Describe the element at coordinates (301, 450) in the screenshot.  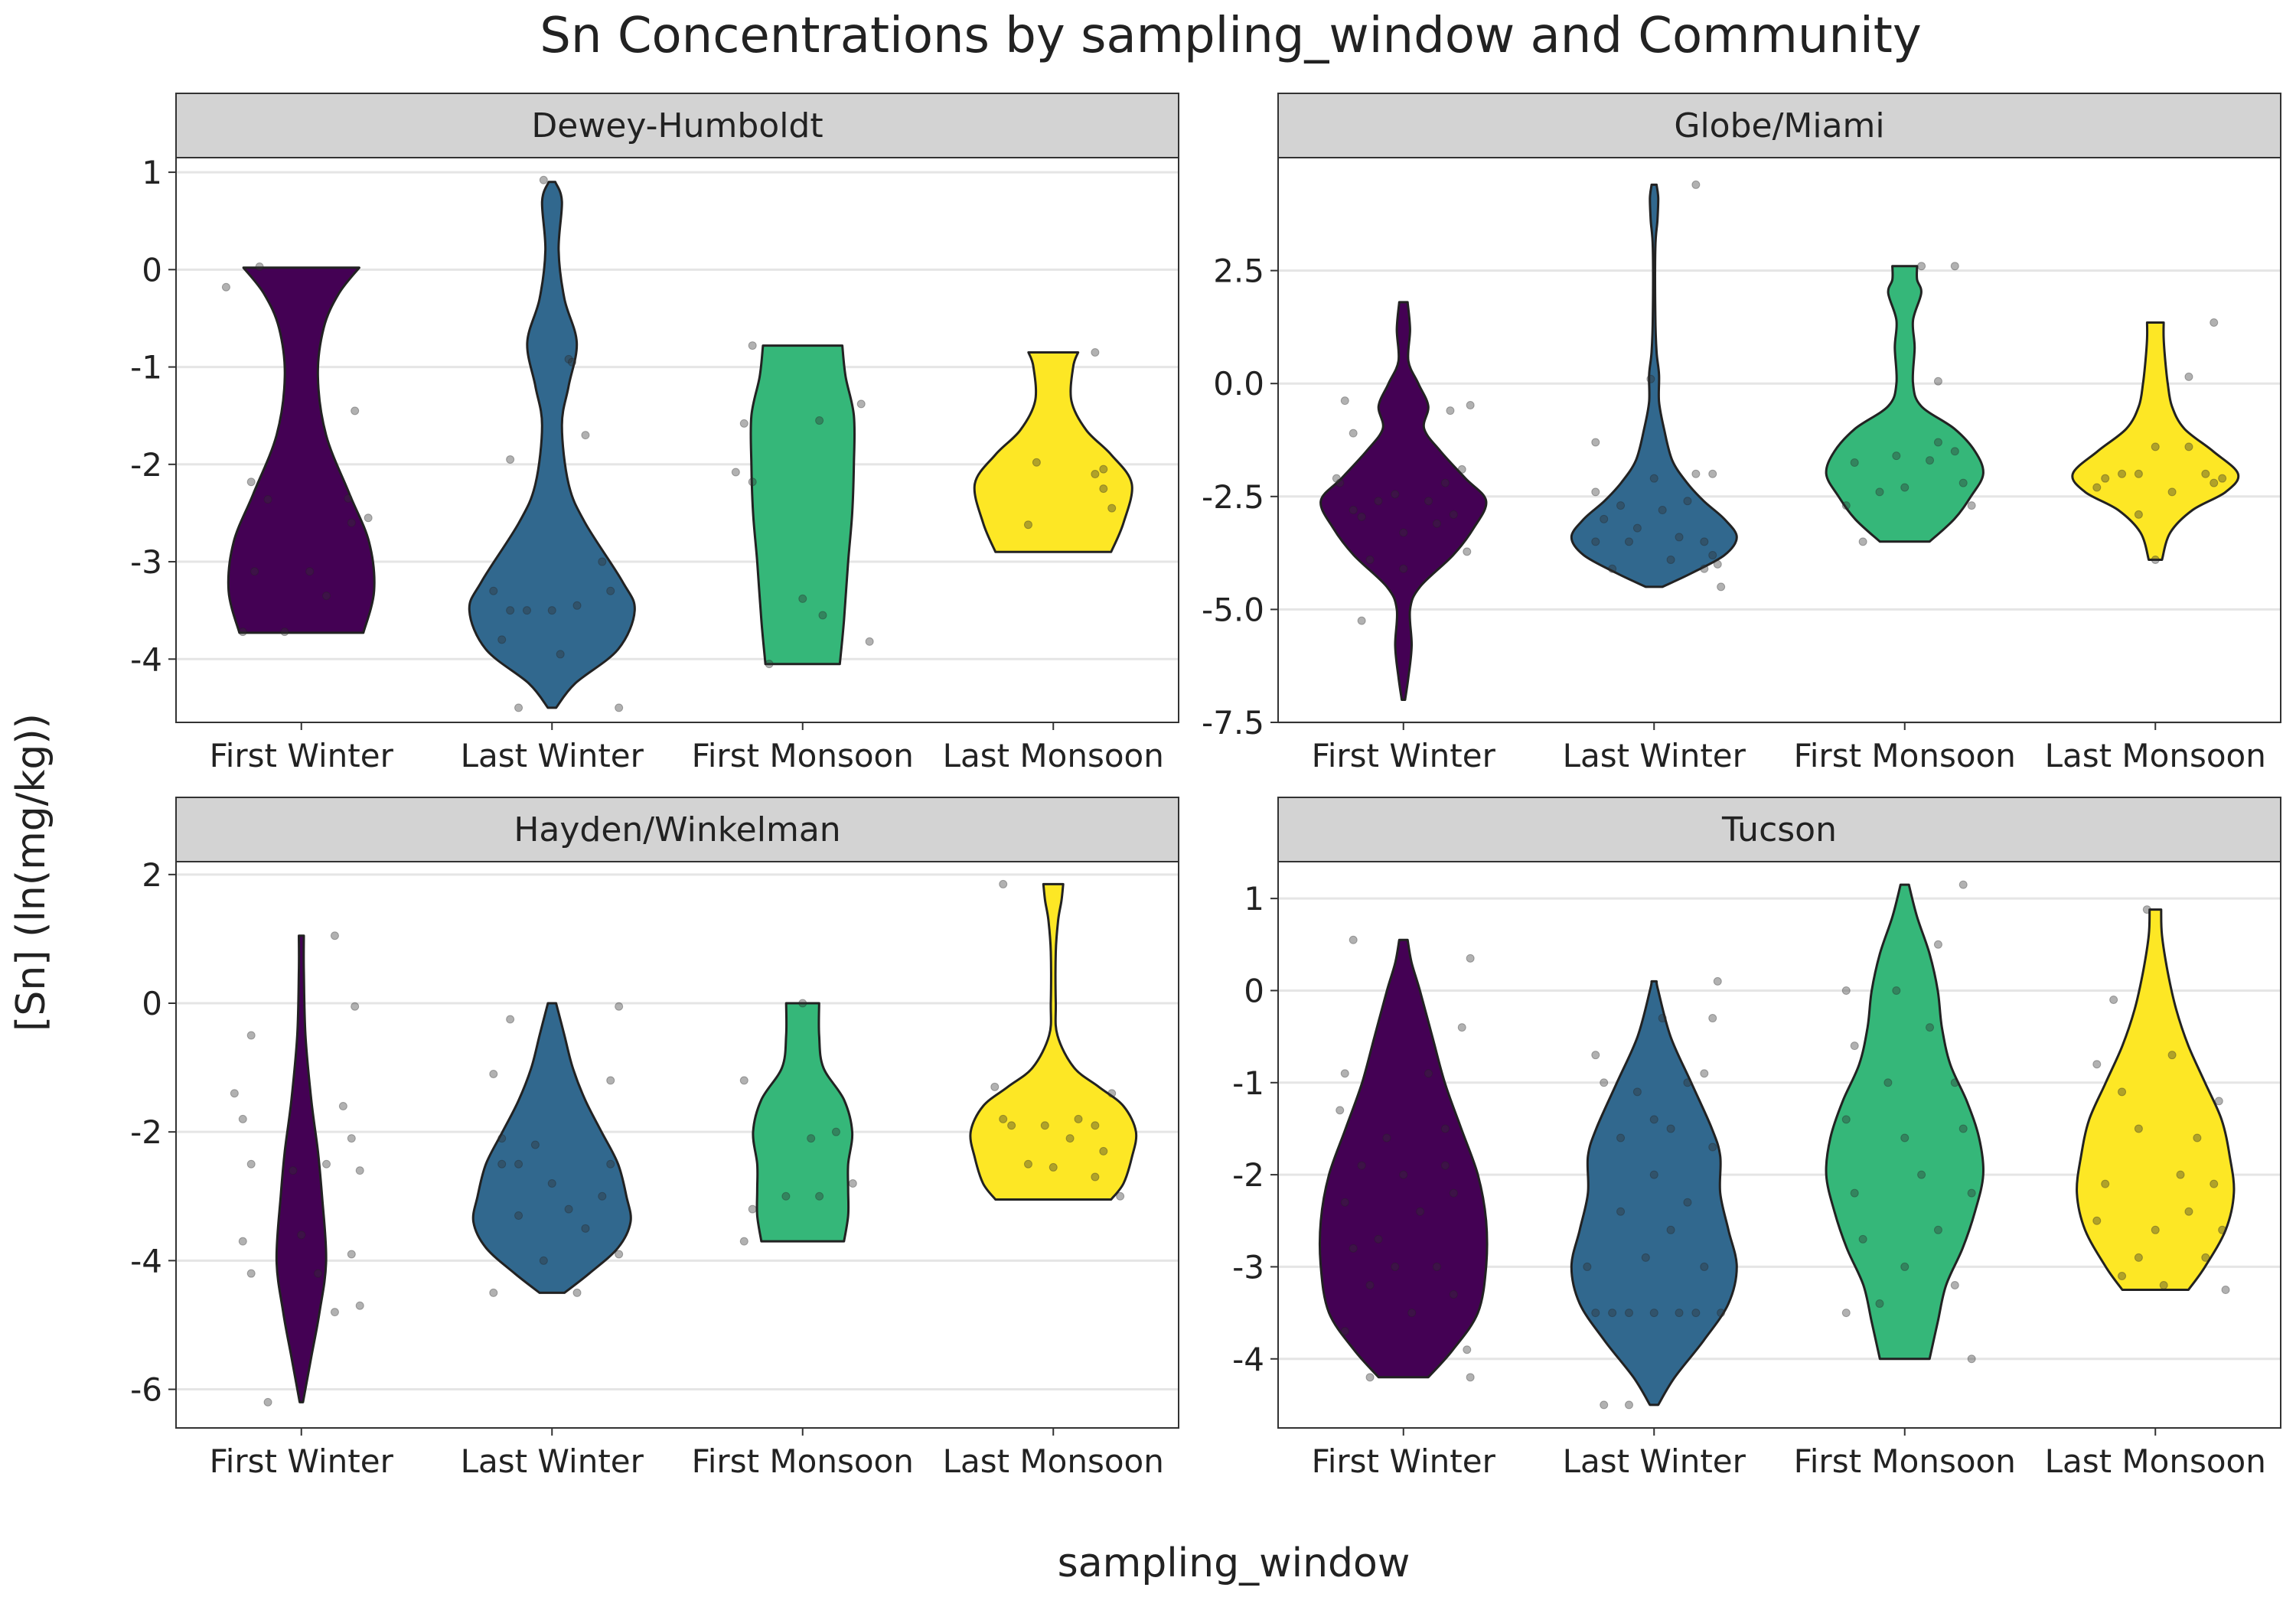
I see `violin-first-winter` at that location.